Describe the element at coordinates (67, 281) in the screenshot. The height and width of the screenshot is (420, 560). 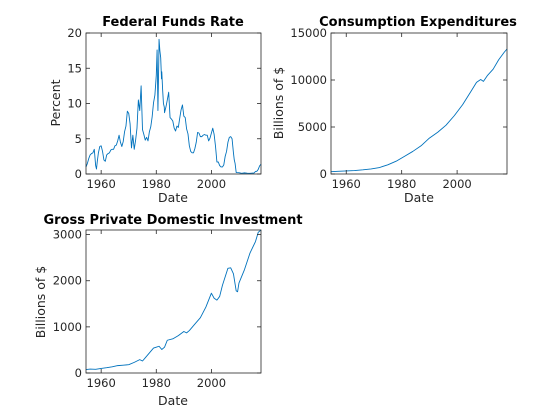
I see `y-tick-label: 2000` at that location.